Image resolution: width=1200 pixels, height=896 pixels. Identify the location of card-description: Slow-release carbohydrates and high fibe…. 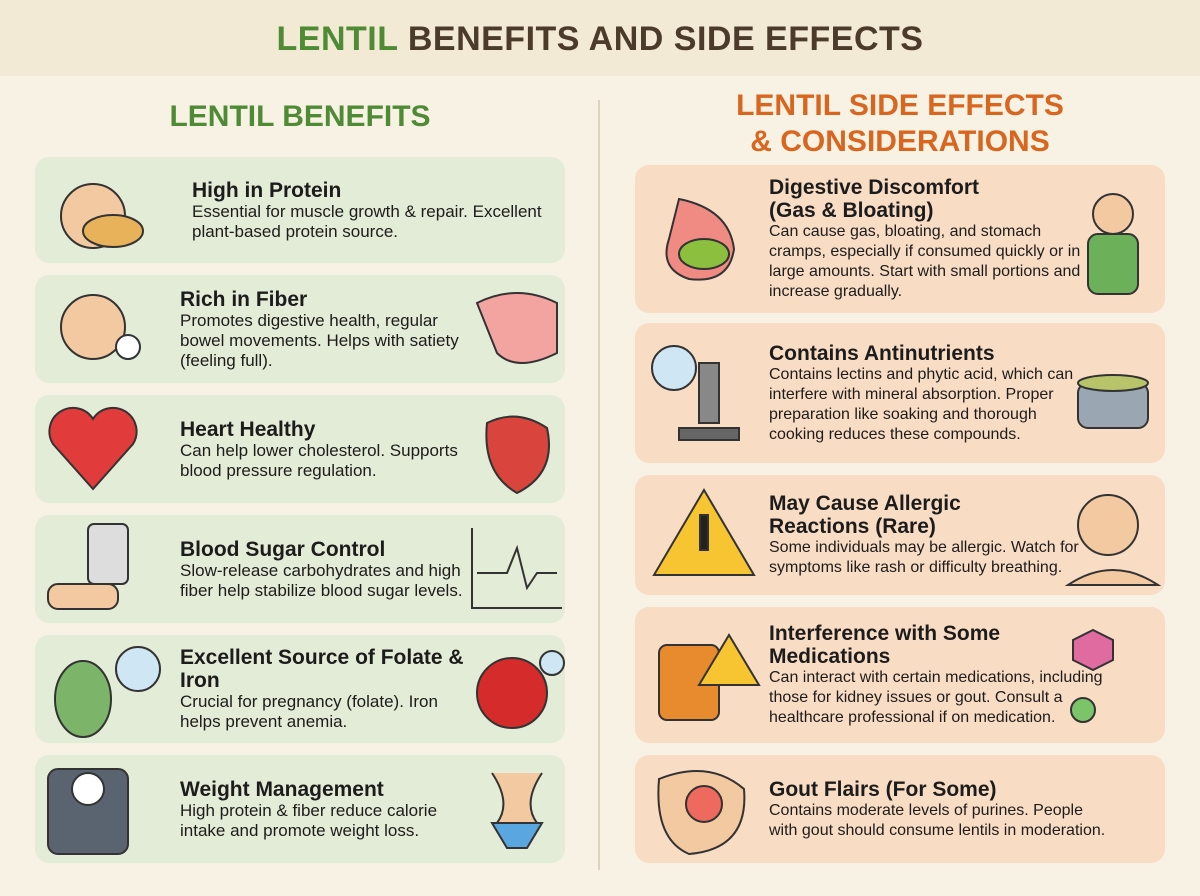
(321, 580).